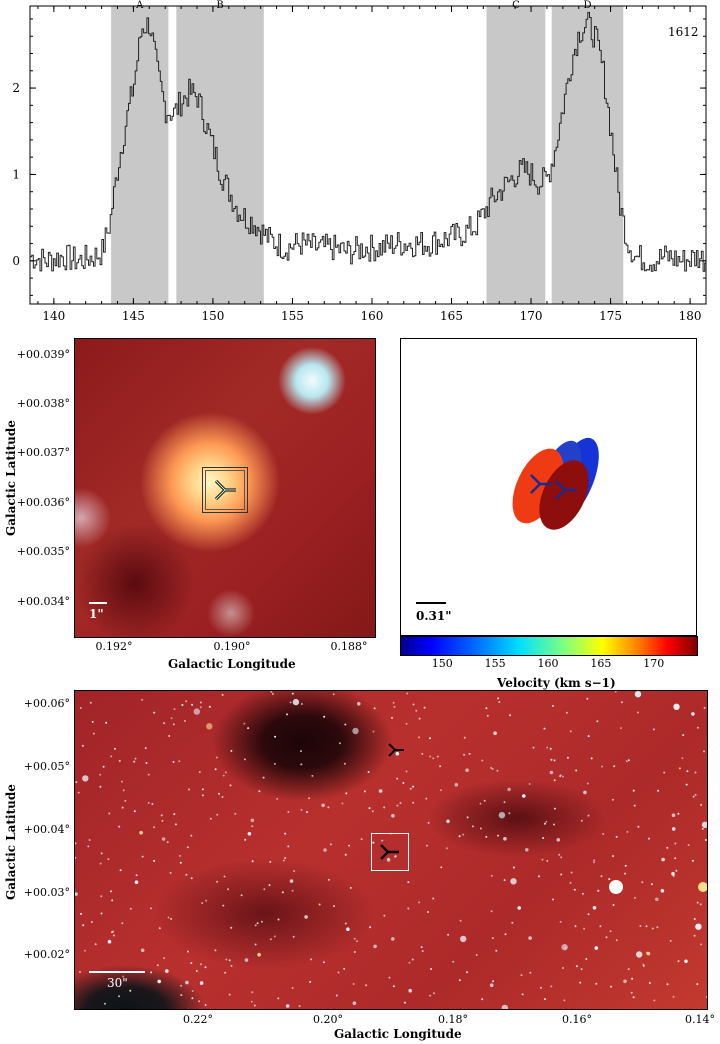 Image resolution: width=720 pixels, height=1044 pixels. I want to click on y-tick-label: +00.034°, so click(43, 601).